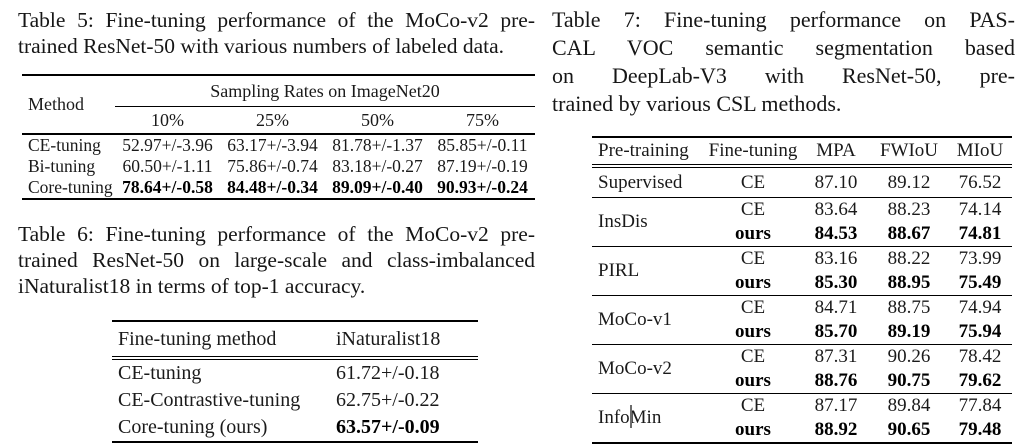 The image size is (1024, 448). I want to click on value-cell: 89.09+/-0.40, so click(377, 187).